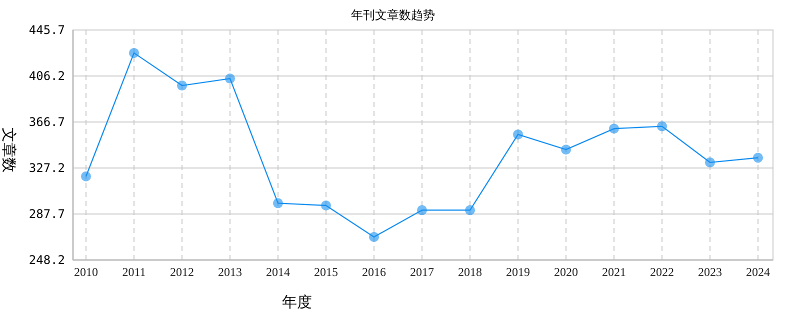 The image size is (798, 330). What do you see at coordinates (230, 272) in the screenshot?
I see `x-tick-label: 2013` at bounding box center [230, 272].